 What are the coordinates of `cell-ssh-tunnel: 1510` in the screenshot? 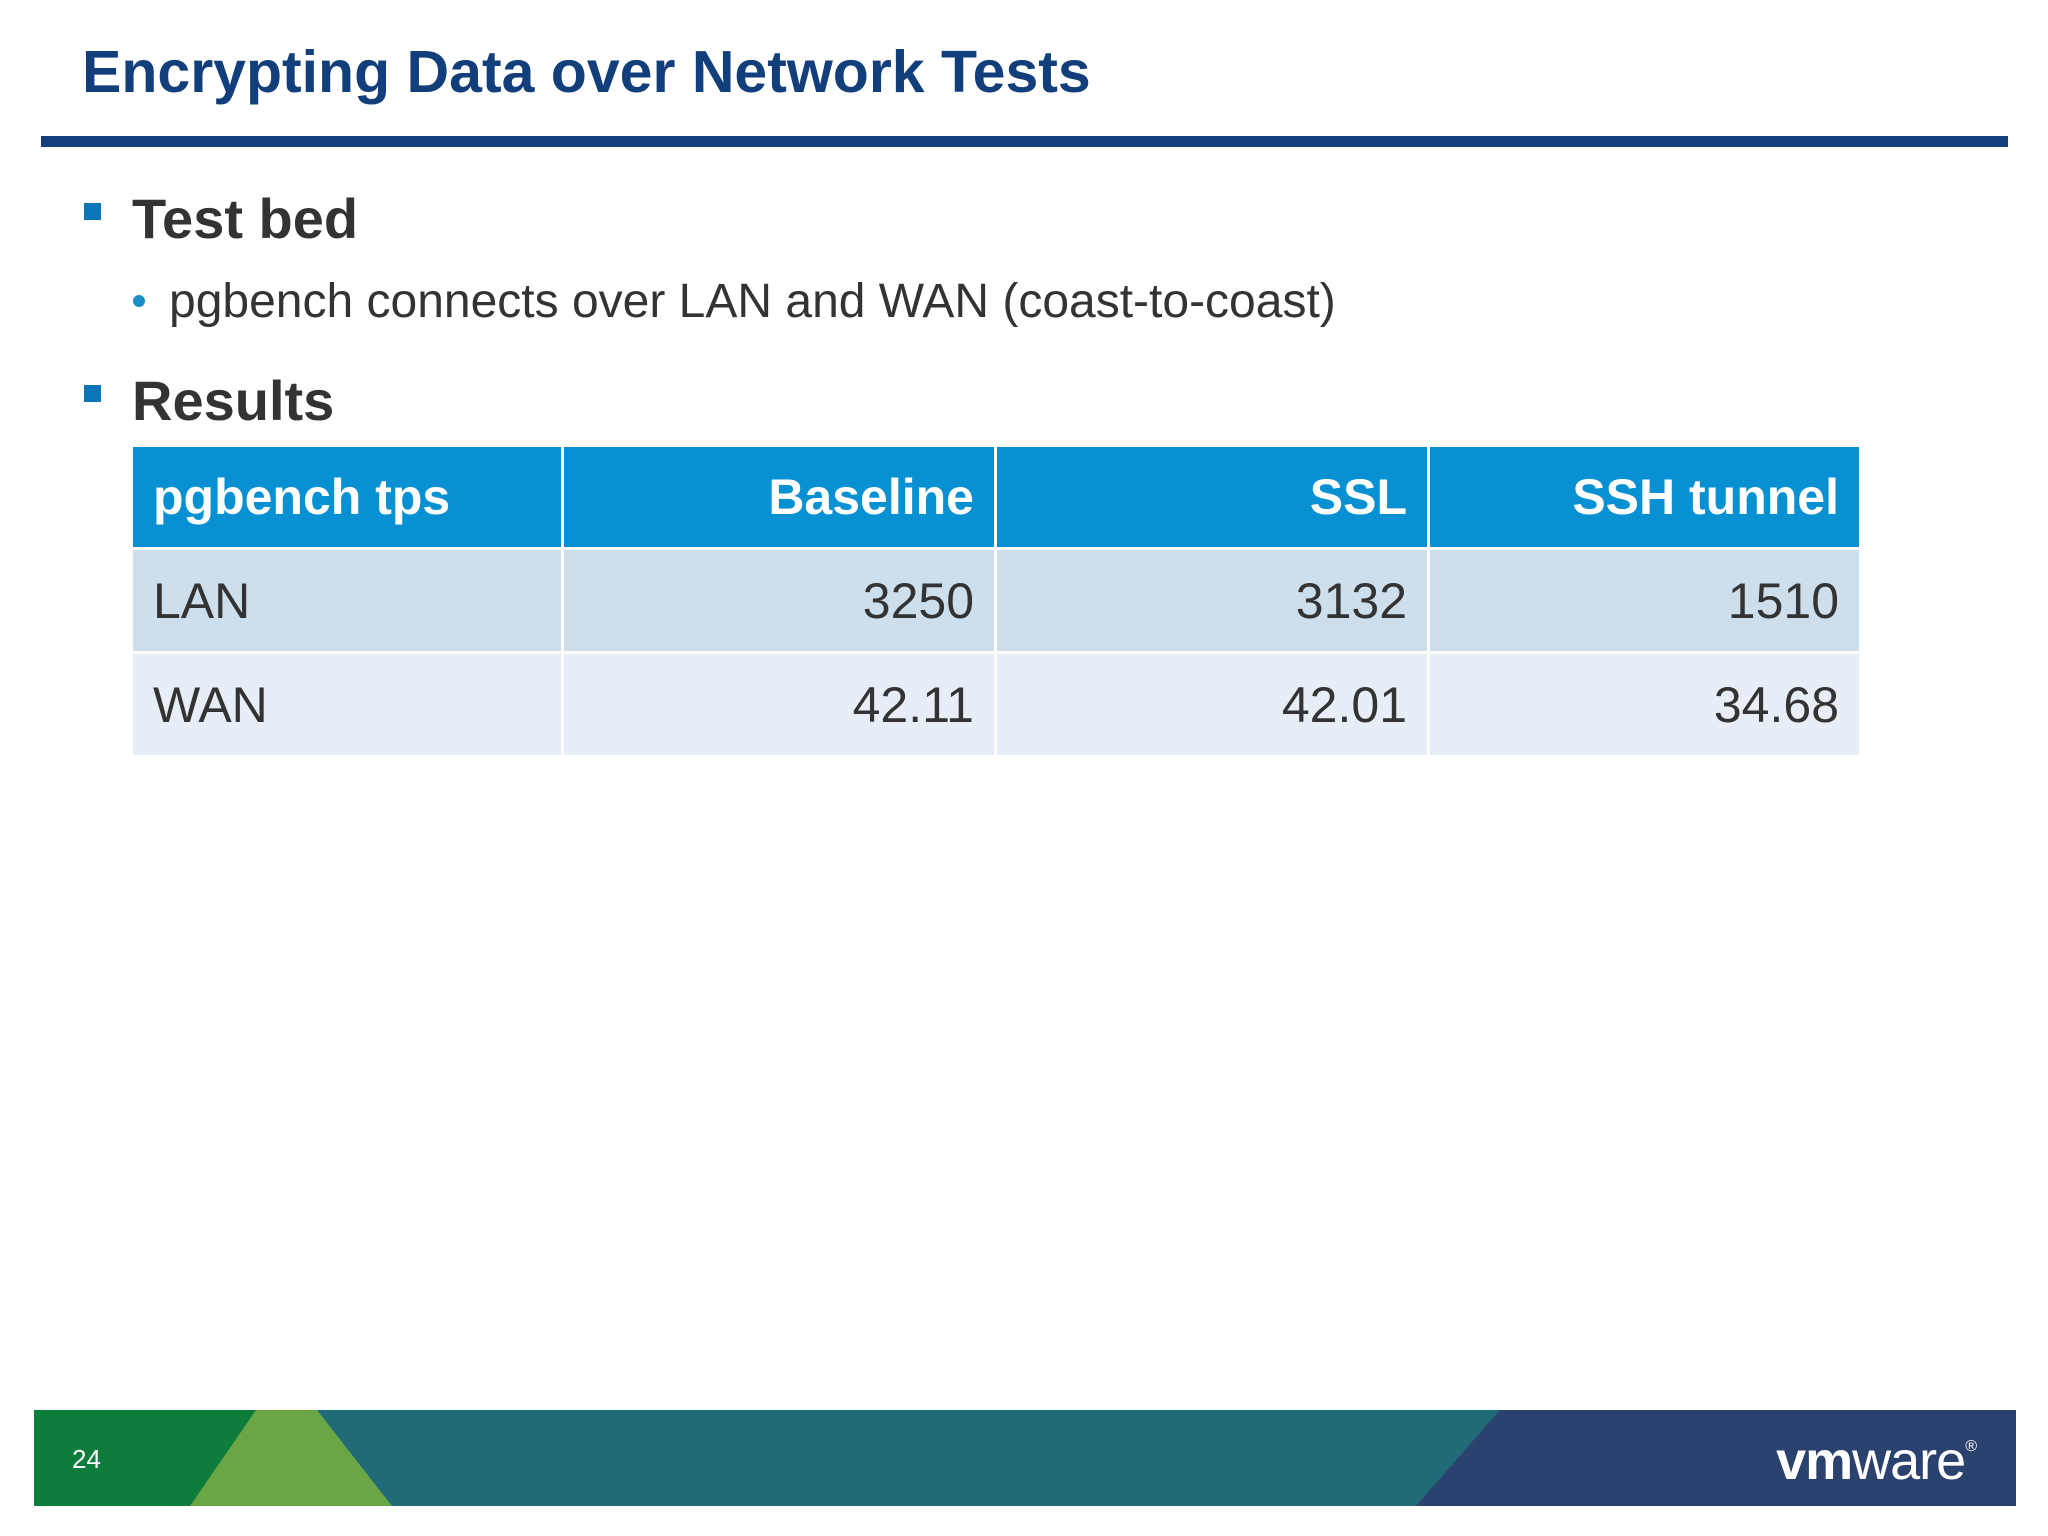 It's located at (1644, 600).